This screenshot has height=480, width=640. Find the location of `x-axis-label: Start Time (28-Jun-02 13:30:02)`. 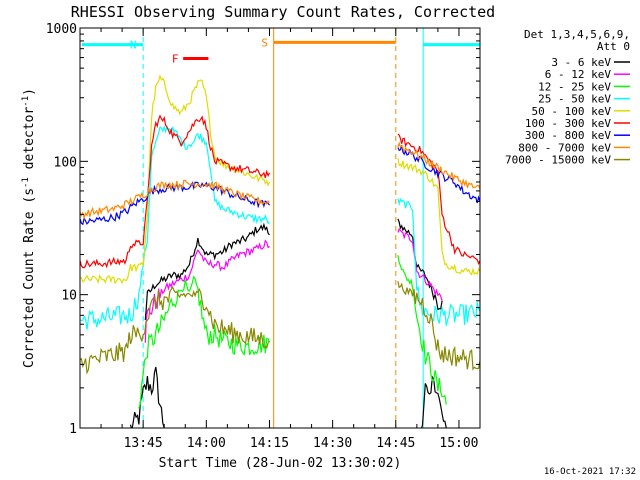

x-axis-label: Start Time (28-Jun-02 13:30:02) is located at coordinates (280, 463).